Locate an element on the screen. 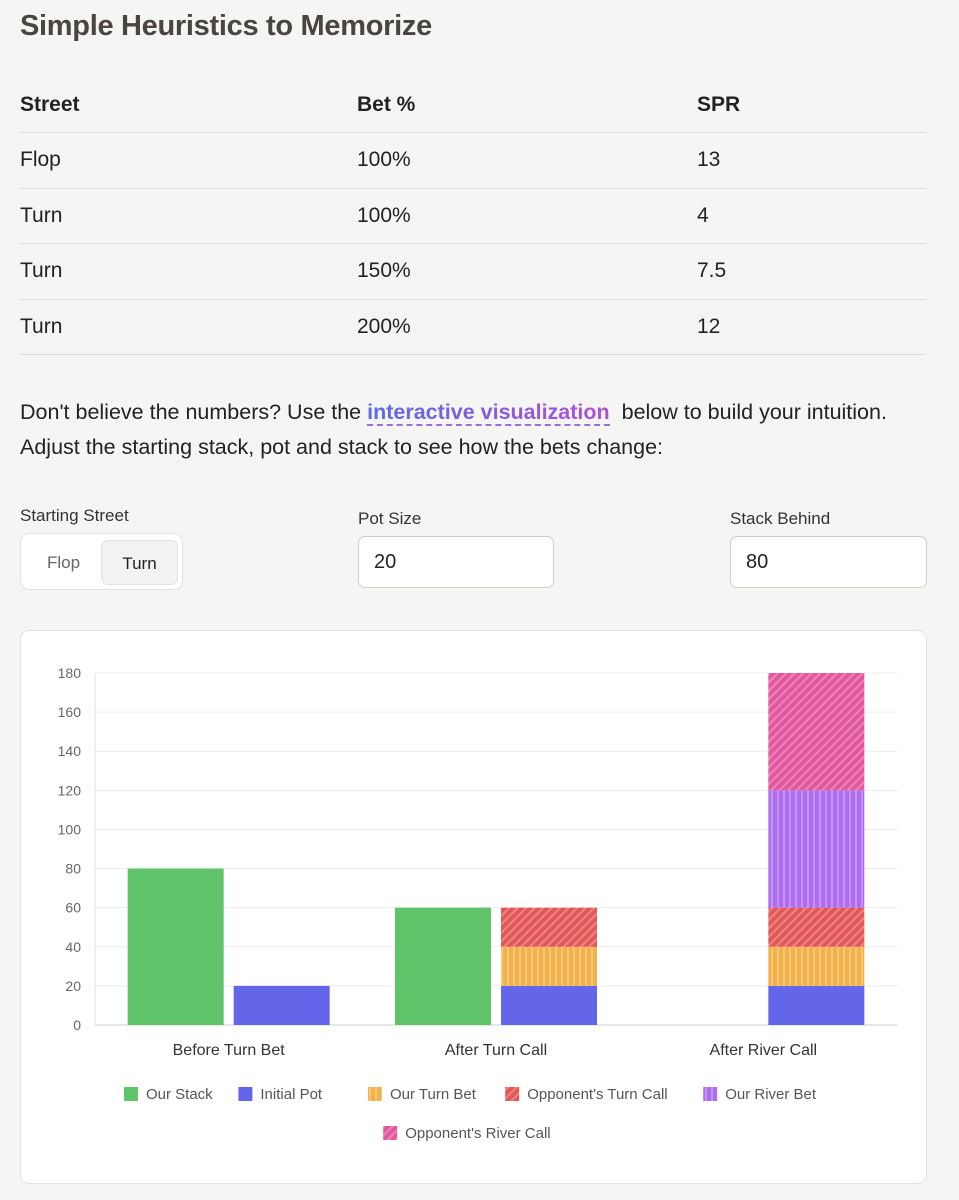  y-tick-label: 80 is located at coordinates (73, 869).